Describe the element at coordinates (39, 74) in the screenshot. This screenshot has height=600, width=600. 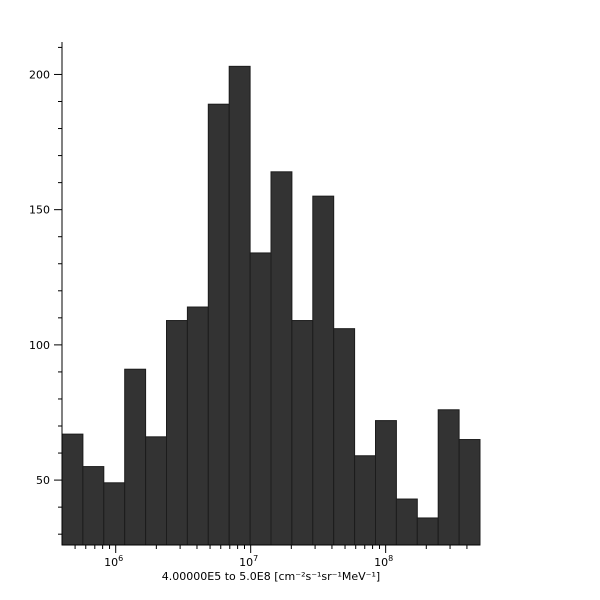
I see `y-tick-label: 200` at that location.